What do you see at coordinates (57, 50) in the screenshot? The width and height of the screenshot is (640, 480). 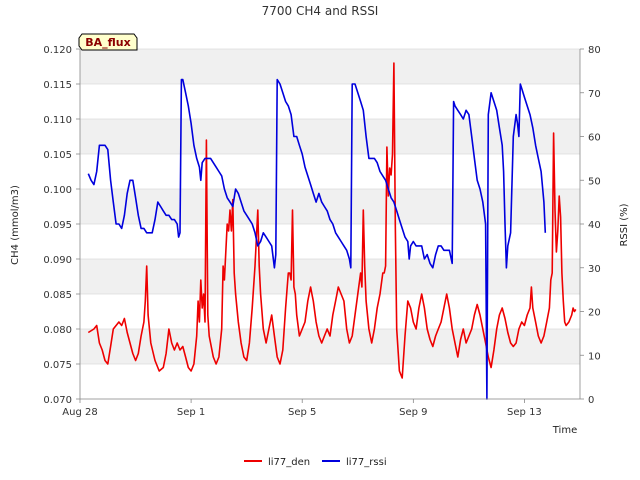 I see `y-tick-label-left: 0.120` at bounding box center [57, 50].